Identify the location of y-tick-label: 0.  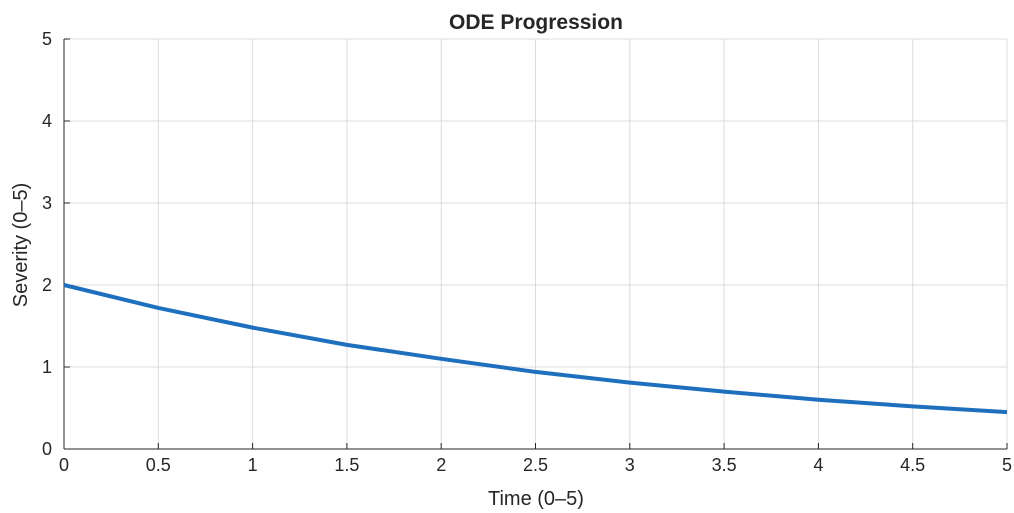
(47, 449).